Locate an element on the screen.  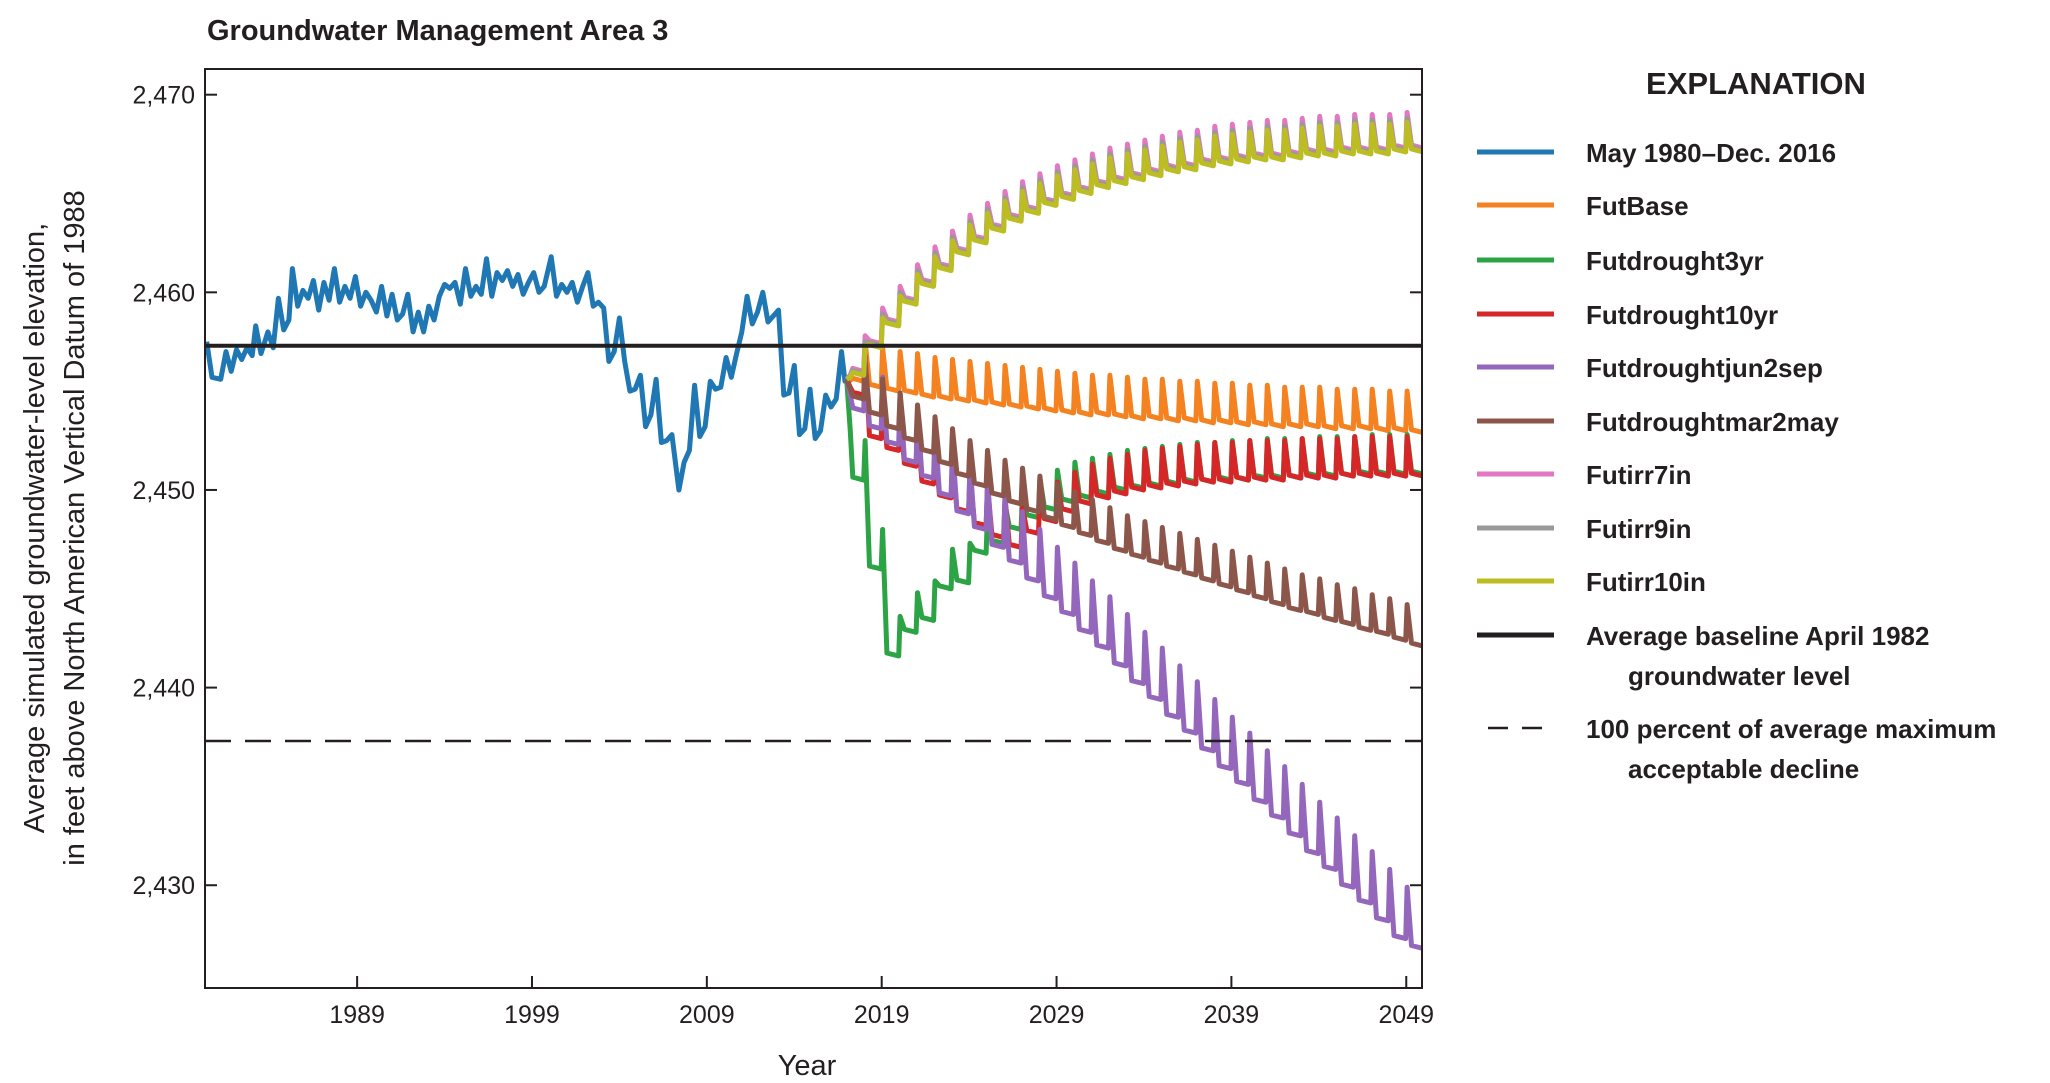
y-tick-label: 2,460 is located at coordinates (163, 293).